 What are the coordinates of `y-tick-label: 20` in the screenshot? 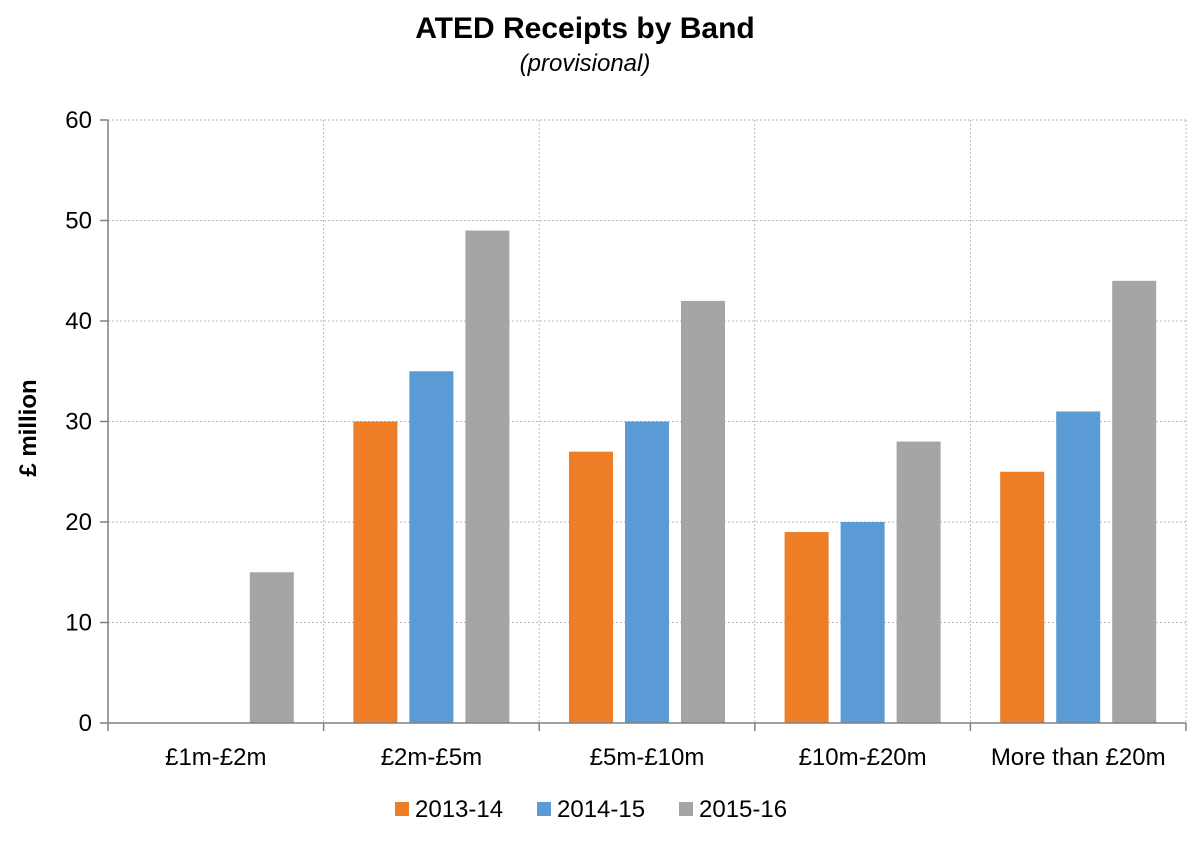 It's located at (78, 522).